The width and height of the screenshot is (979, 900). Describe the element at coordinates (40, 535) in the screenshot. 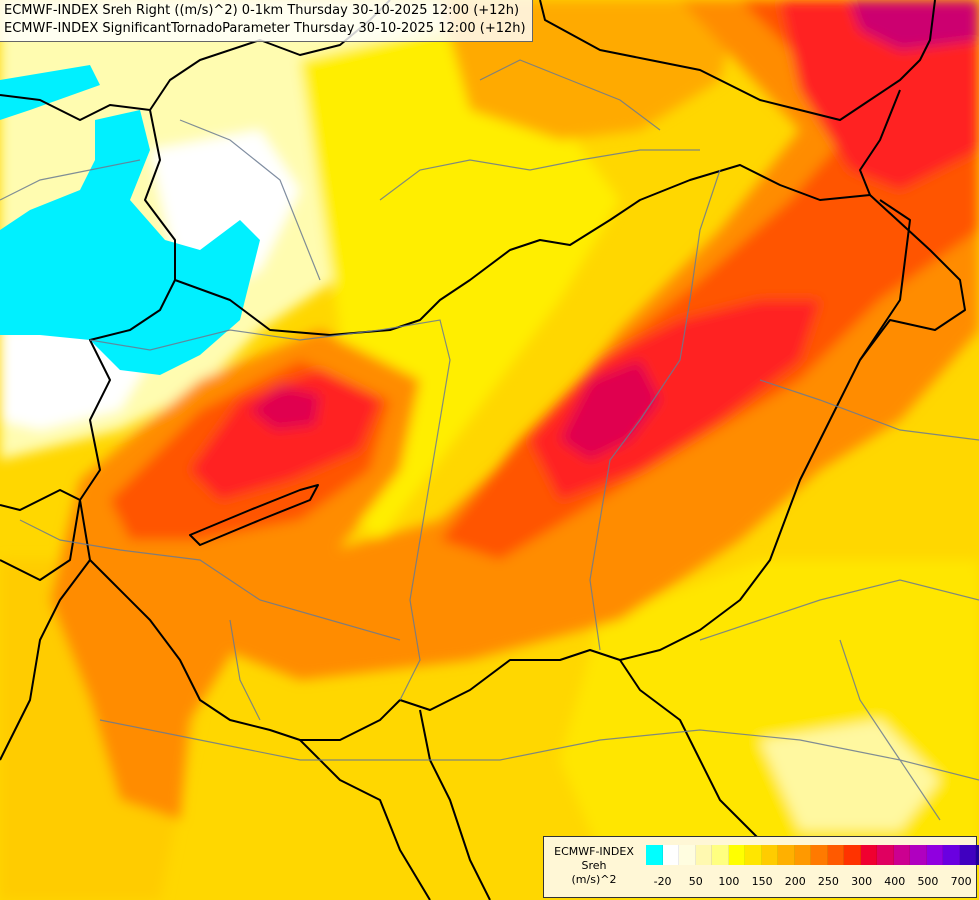

I see `border-southwest` at that location.